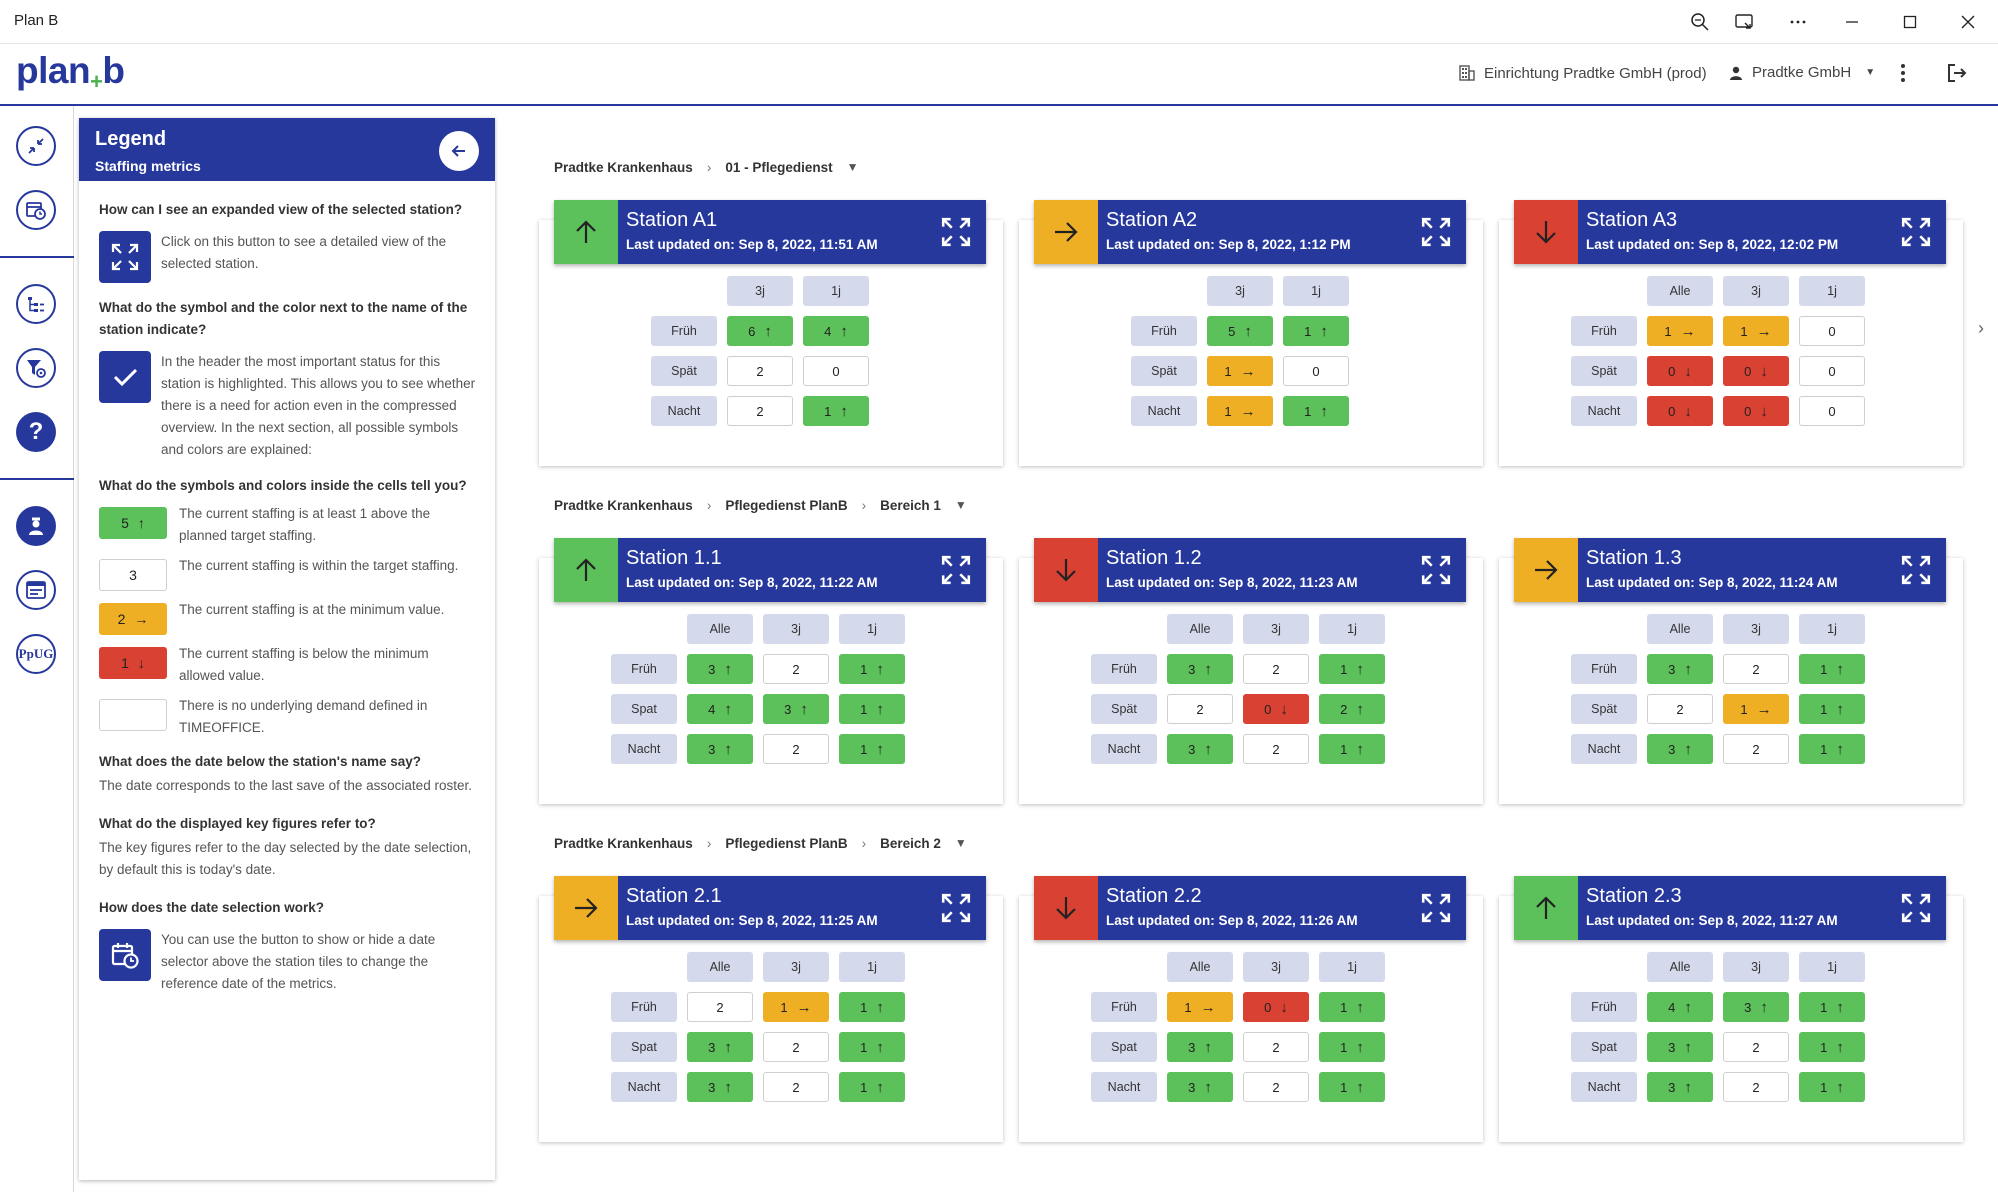 This screenshot has height=1192, width=1998. I want to click on help-icon: ?, so click(36, 432).